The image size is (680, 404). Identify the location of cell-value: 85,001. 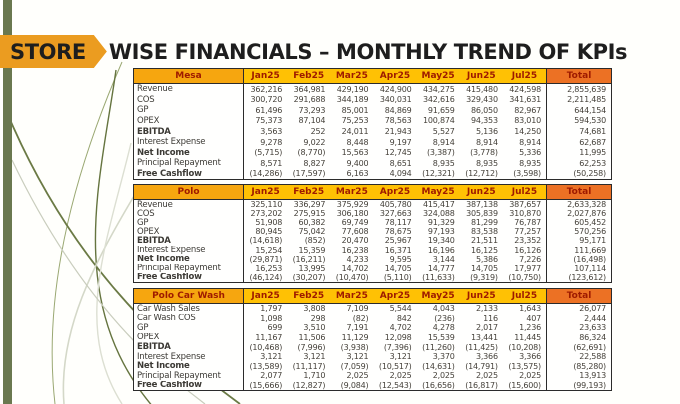
(355, 110).